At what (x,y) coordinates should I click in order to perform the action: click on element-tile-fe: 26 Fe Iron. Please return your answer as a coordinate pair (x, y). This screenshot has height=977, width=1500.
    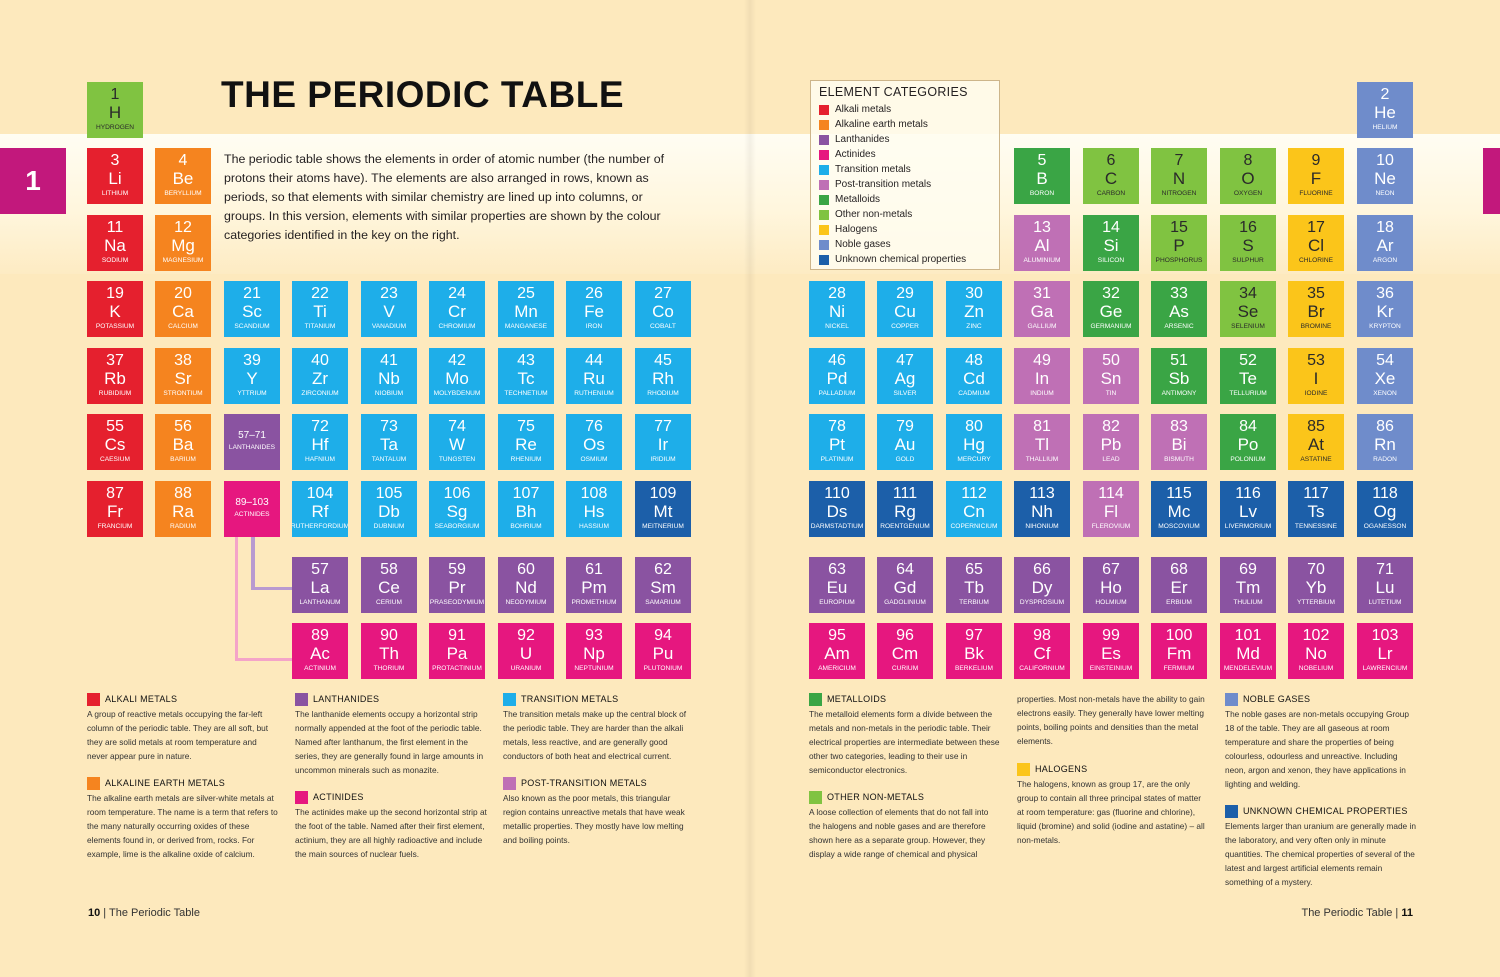
    Looking at the image, I should click on (594, 309).